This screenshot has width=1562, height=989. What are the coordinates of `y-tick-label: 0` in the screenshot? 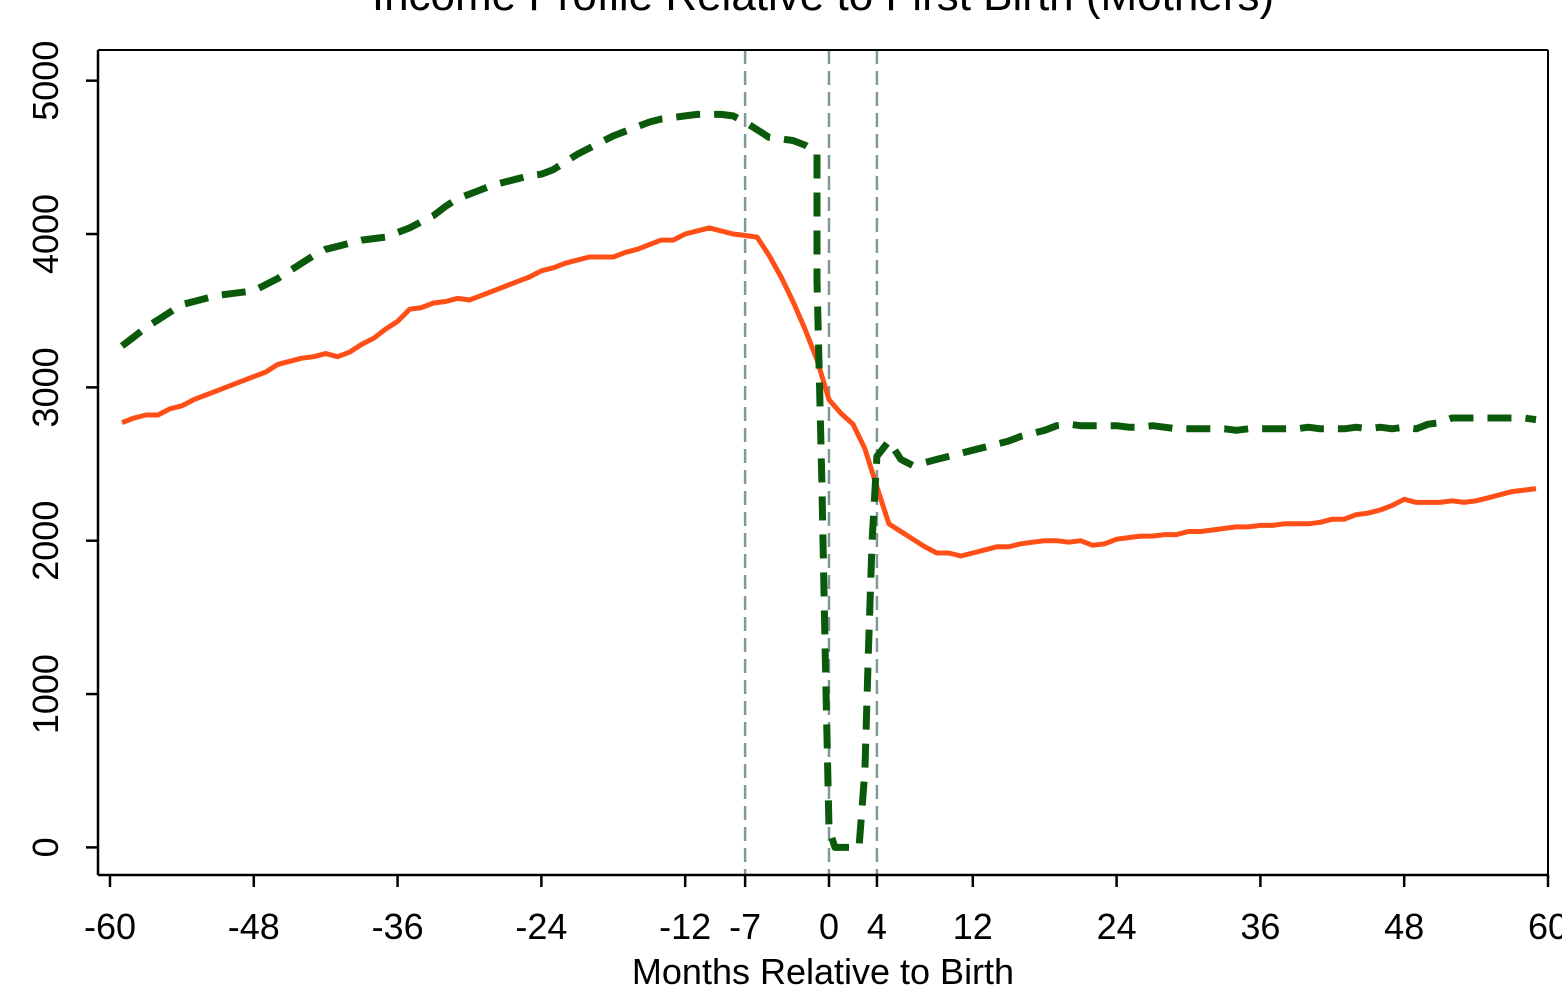 It's located at (45, 847).